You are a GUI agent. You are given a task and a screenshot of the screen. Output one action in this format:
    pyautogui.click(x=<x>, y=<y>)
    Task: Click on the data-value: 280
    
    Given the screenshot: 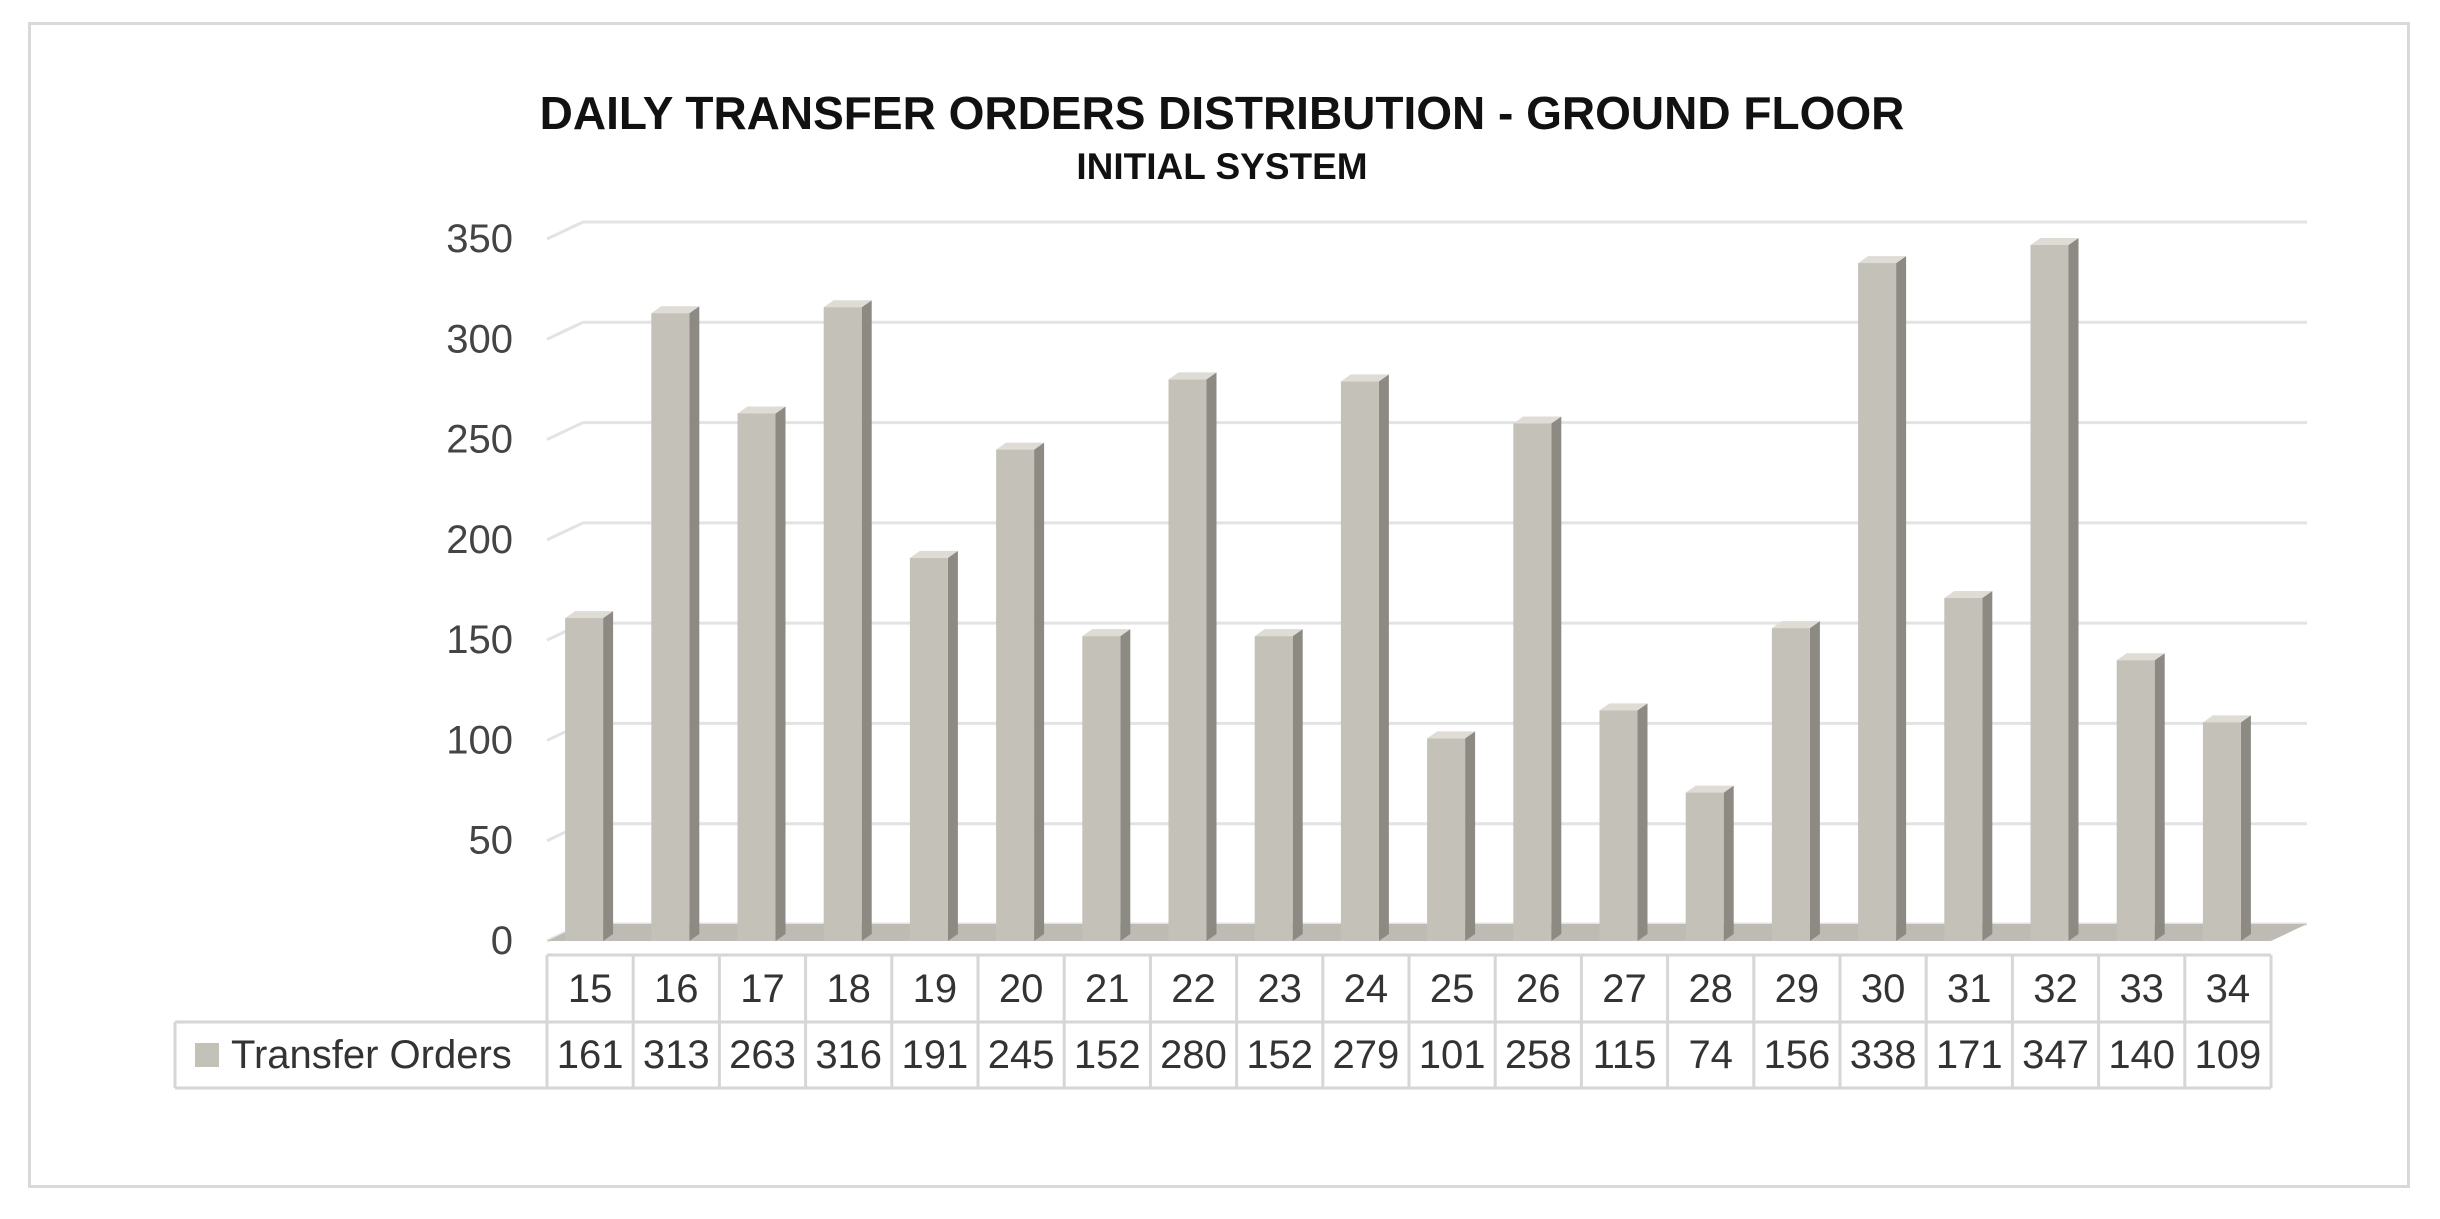 What is the action you would take?
    pyautogui.click(x=1193, y=1055)
    